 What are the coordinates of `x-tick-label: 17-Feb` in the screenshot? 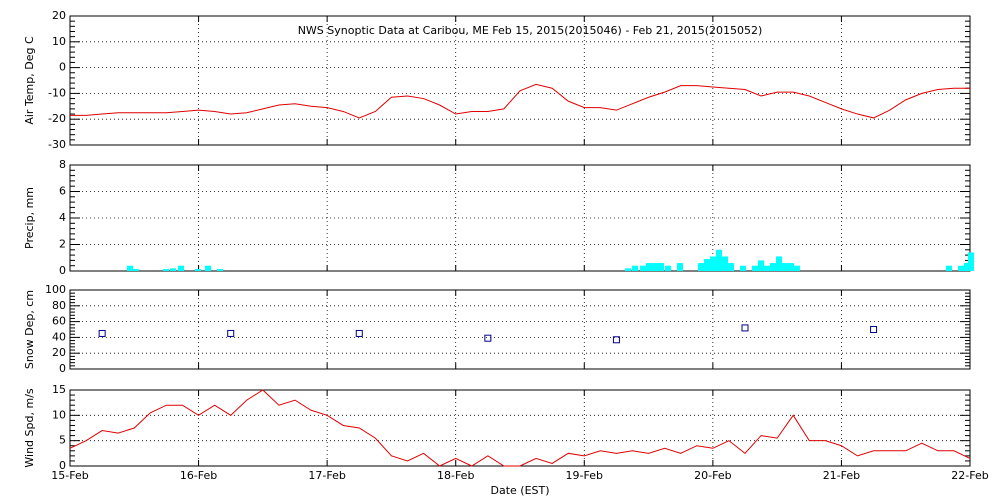 It's located at (326, 475).